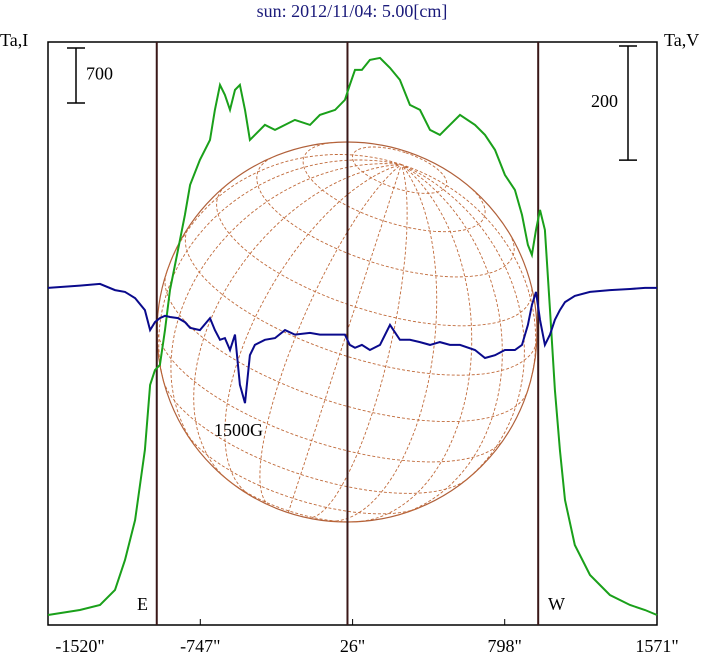 The width and height of the screenshot is (708, 662). What do you see at coordinates (99, 74) in the screenshot?
I see `scale-bar-label: 700` at bounding box center [99, 74].